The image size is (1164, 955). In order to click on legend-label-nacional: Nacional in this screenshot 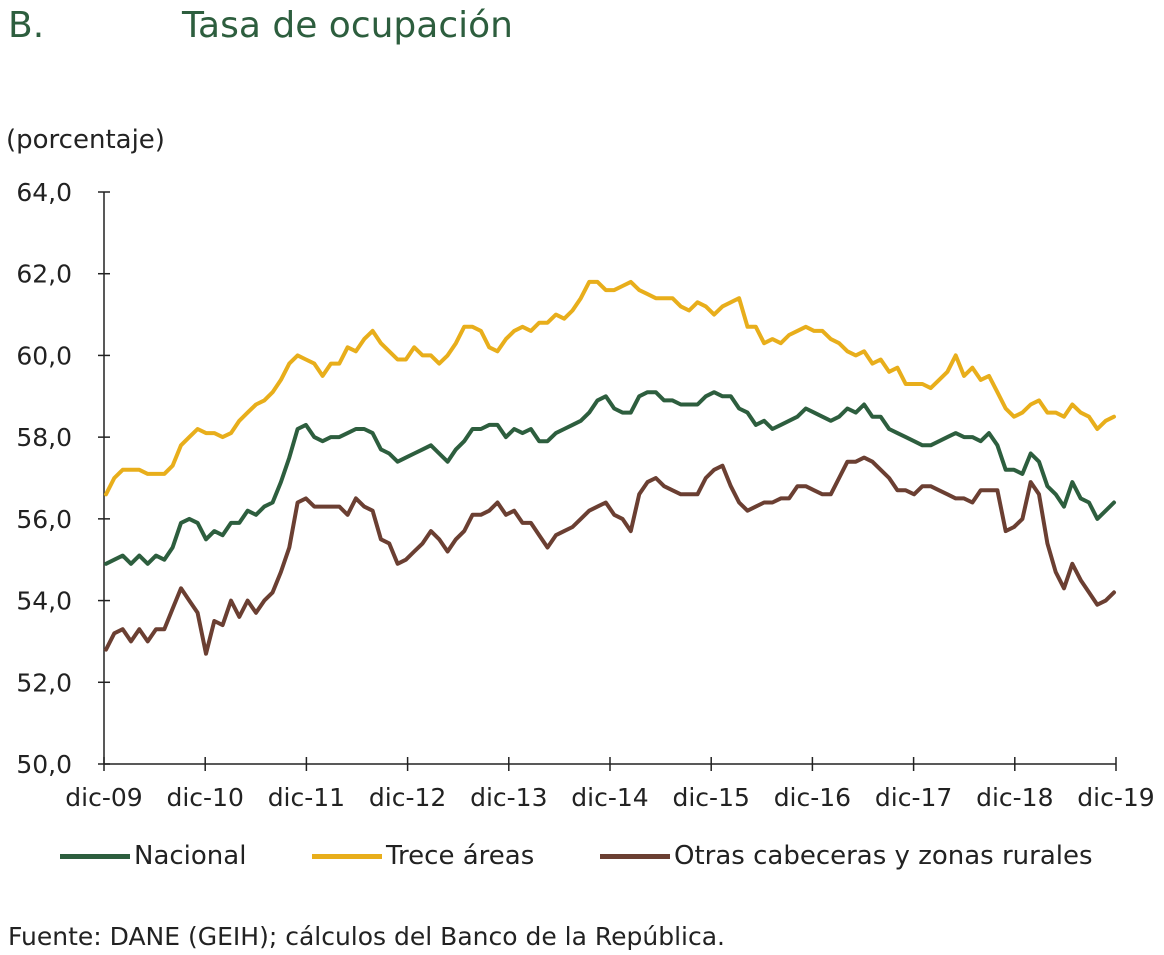, I will do `click(190, 856)`.